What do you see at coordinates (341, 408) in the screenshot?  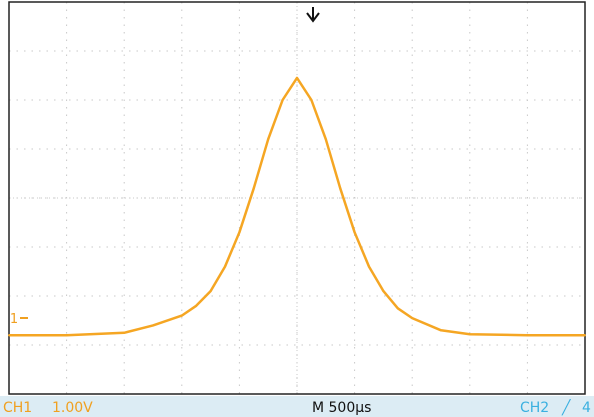 I see `timebase-readout: M 500µs` at bounding box center [341, 408].